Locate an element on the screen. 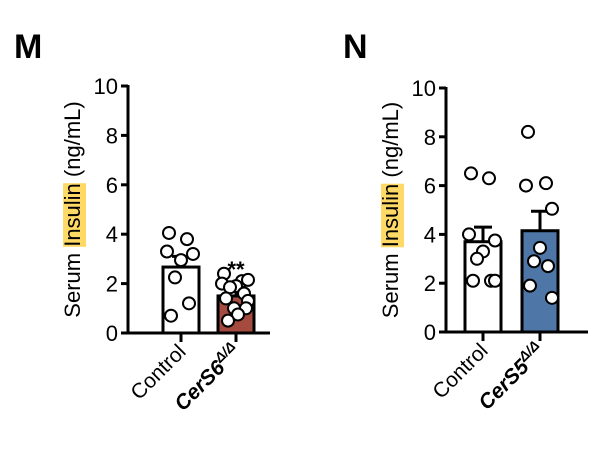 The width and height of the screenshot is (600, 449). panel-label: M is located at coordinates (28, 47).